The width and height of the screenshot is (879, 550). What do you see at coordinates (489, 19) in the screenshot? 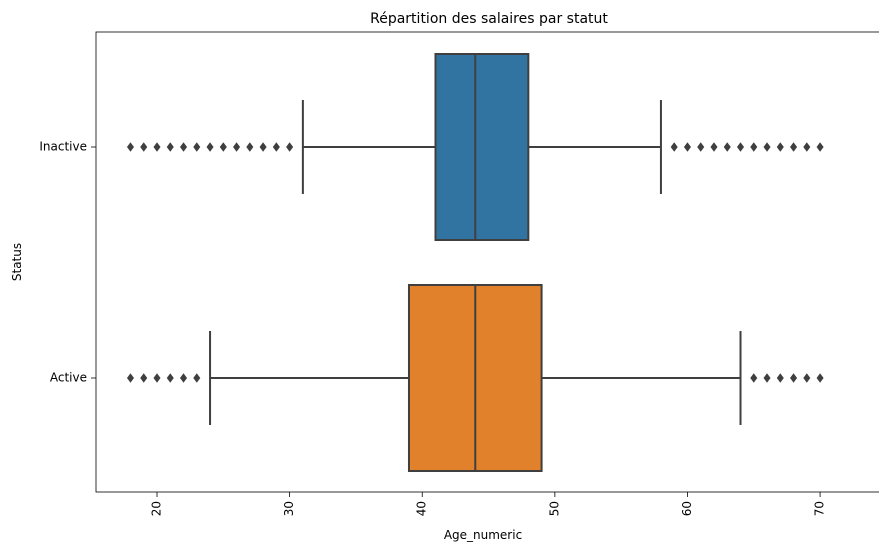
I see `chart-title: Répartition des salaires par statut` at bounding box center [489, 19].